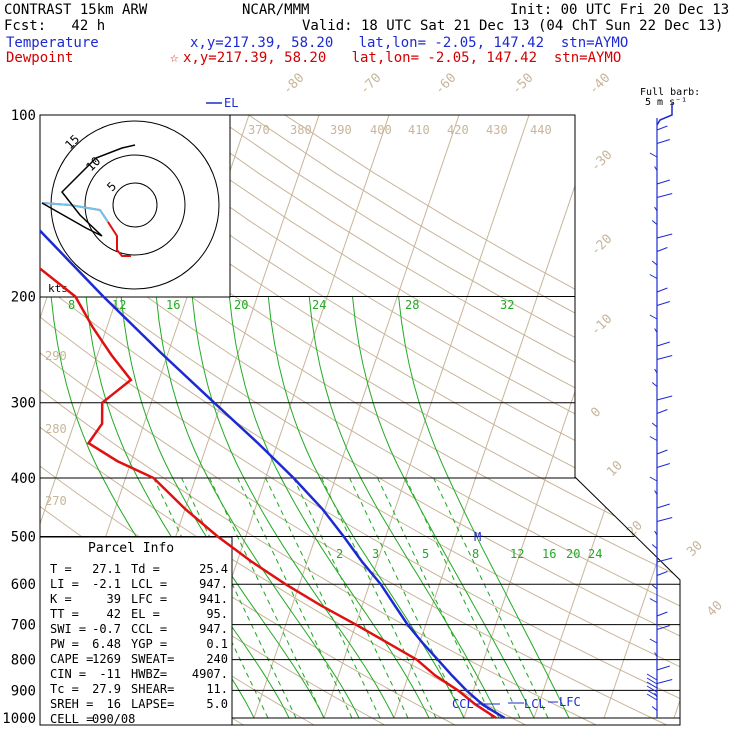 The image size is (740, 740). What do you see at coordinates (213, 599) in the screenshot?
I see `parcel-row-value-b: 941.` at bounding box center [213, 599].